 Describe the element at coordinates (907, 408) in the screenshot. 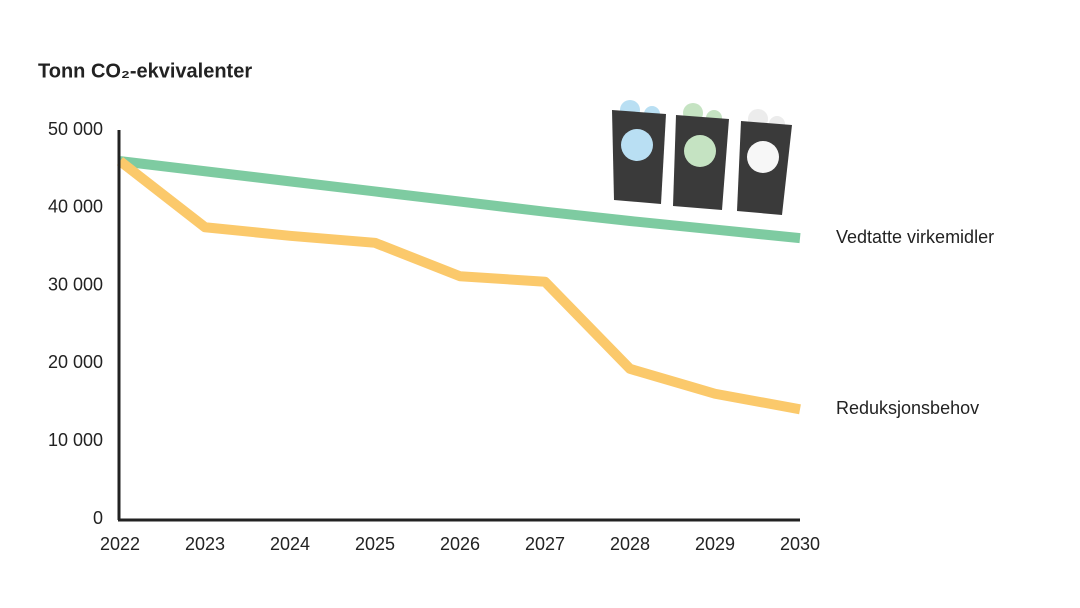

I see `series-label: Reduksjonsbehov` at that location.